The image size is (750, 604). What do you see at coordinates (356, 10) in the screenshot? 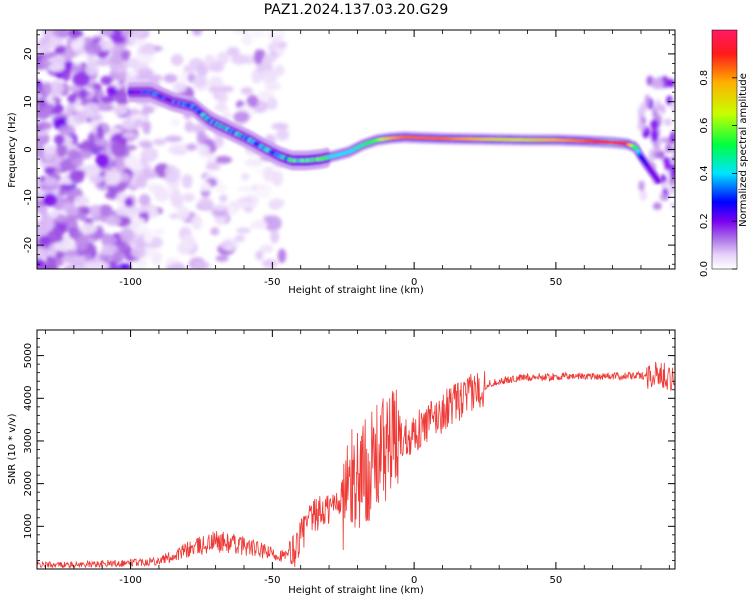
I see `figure-title: PAZ1.2024.137.03.20.G29` at bounding box center [356, 10].